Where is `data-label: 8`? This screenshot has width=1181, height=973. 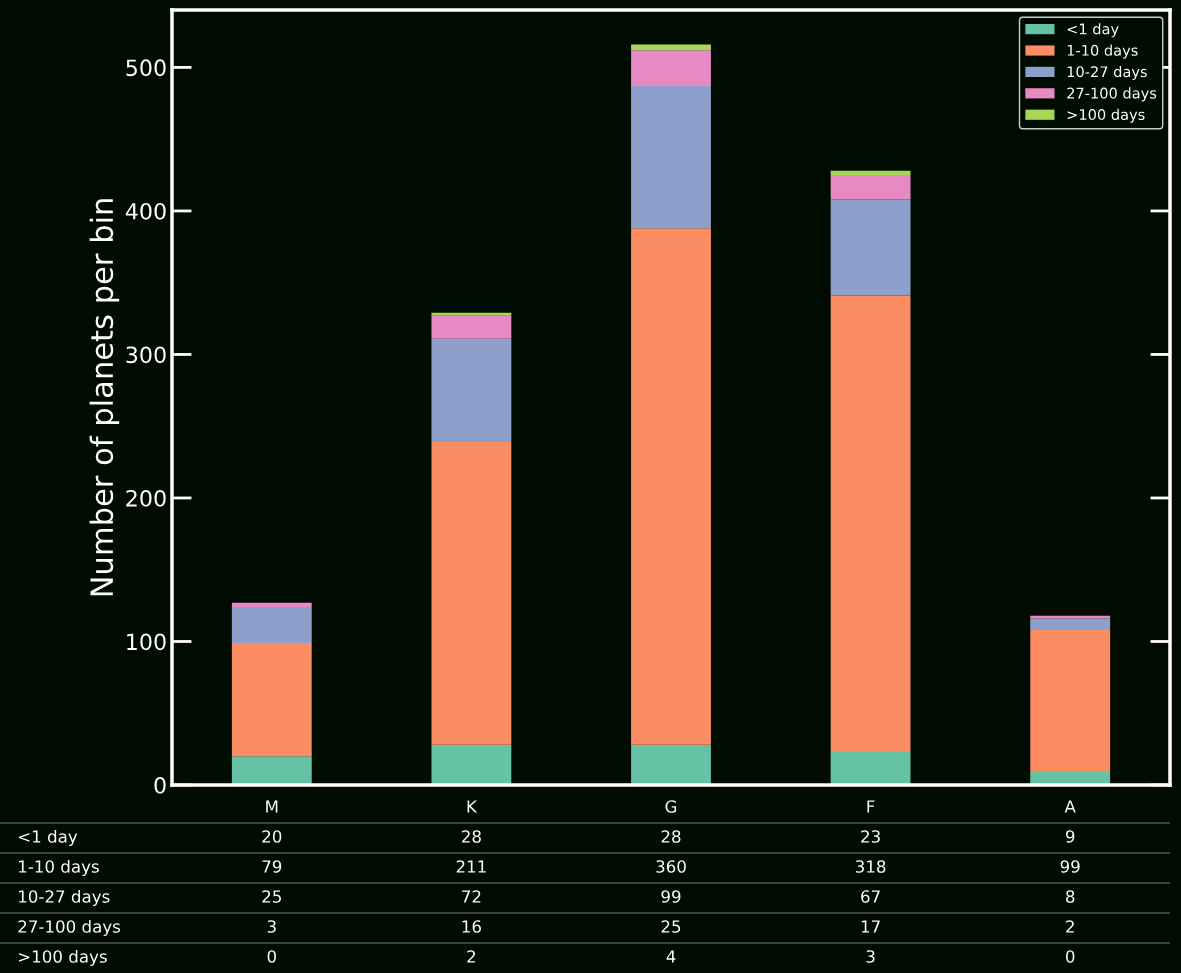
data-label: 8 is located at coordinates (1070, 896).